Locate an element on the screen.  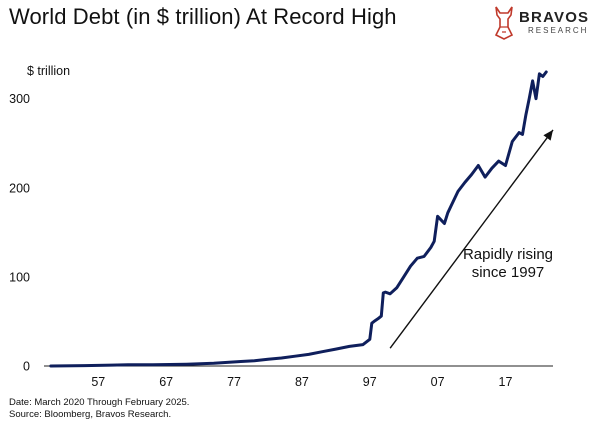
y-tick-label: 200 is located at coordinates (19, 188).